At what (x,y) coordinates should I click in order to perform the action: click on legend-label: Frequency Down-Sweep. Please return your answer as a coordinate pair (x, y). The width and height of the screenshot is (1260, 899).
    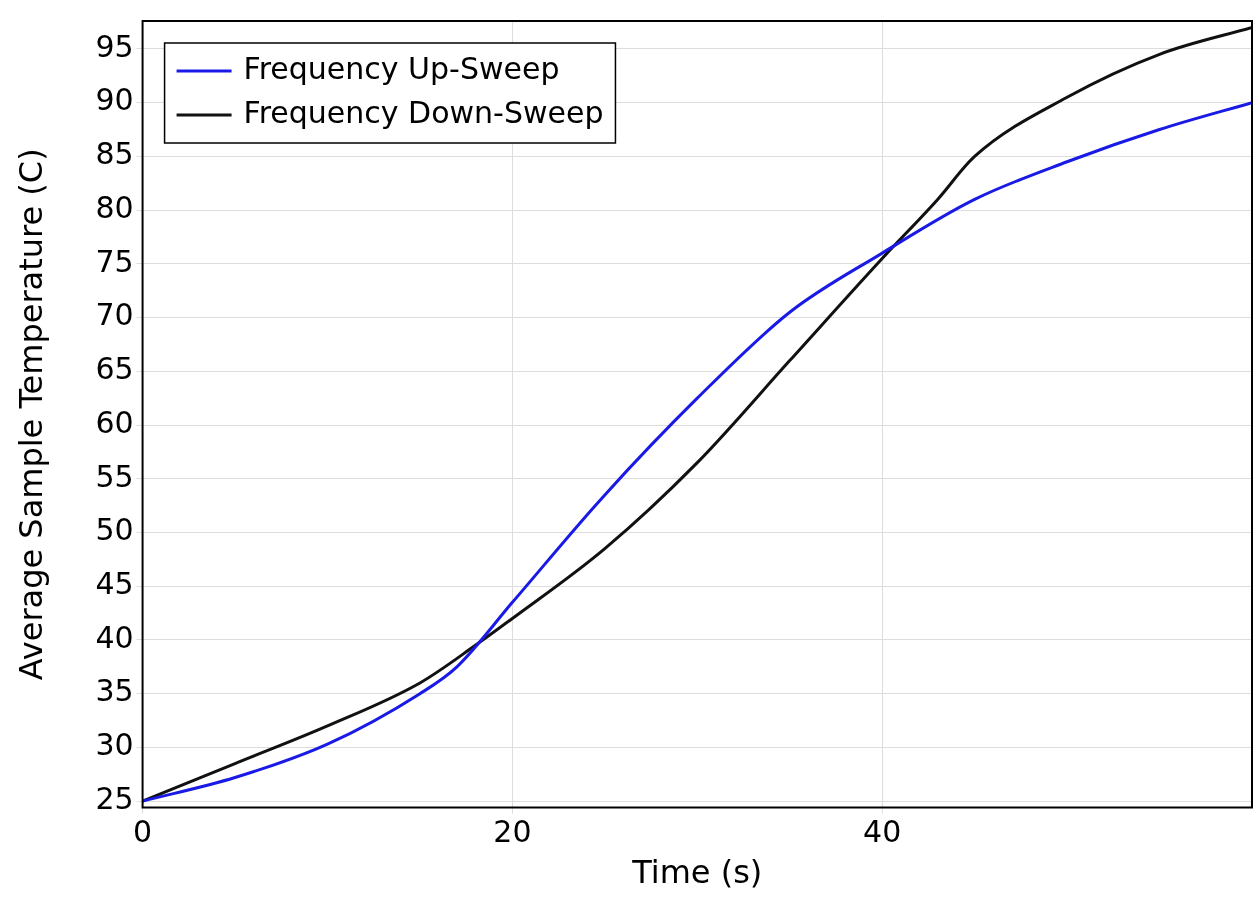
    Looking at the image, I should click on (423, 112).